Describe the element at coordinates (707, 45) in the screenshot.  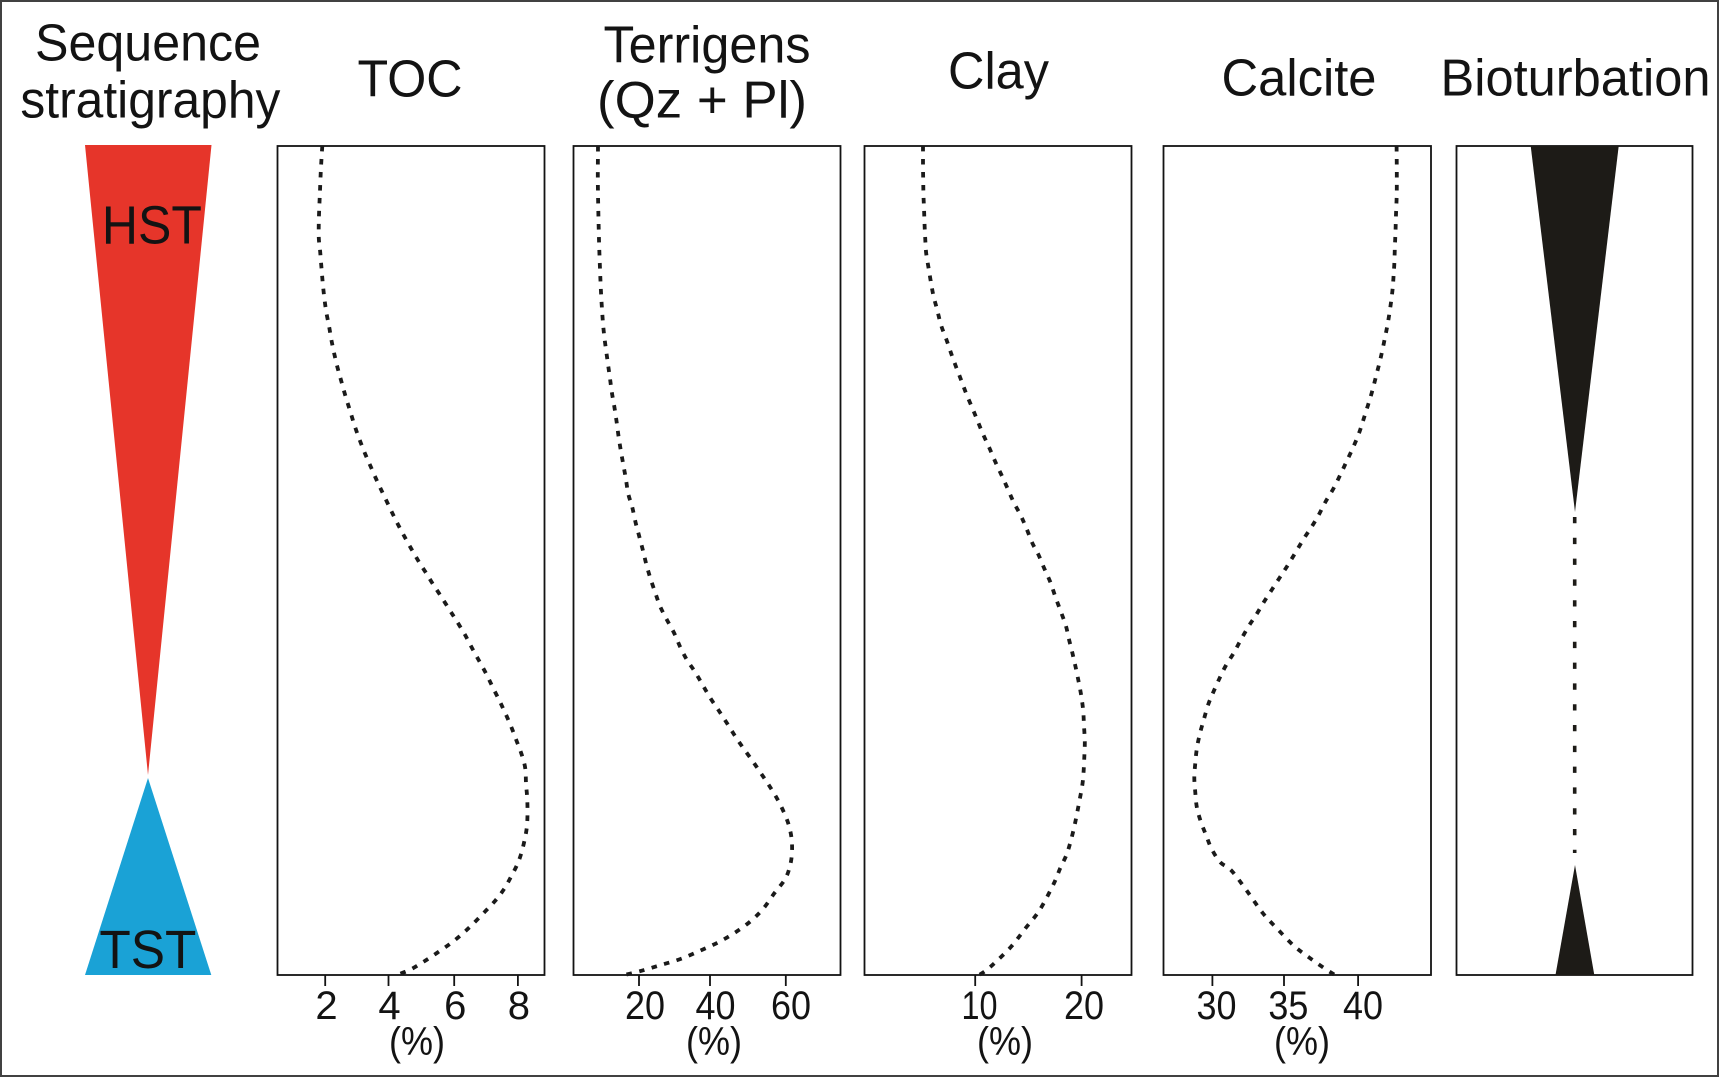
I see `svg-text: Terrigens` at that location.